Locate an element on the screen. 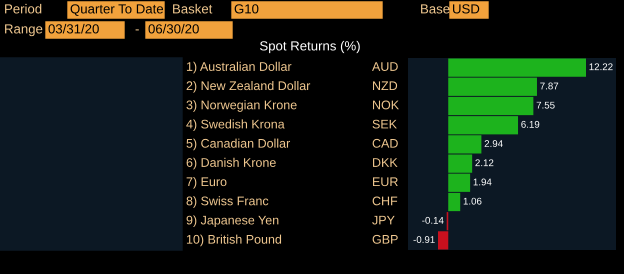 This screenshot has width=624, height=274. y-tick-label: 3) Norwegian Krone is located at coordinates (241, 106).